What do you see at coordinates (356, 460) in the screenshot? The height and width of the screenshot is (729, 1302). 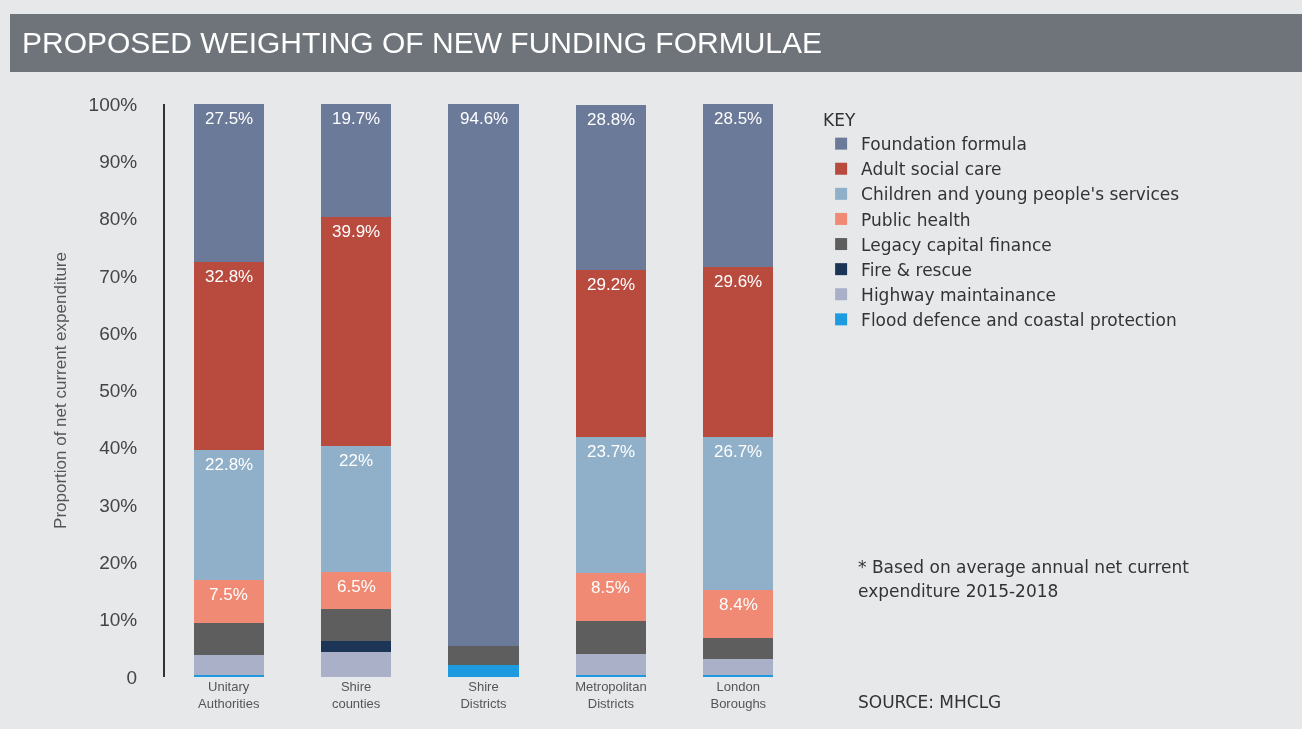 I see `data-label: 22%` at bounding box center [356, 460].